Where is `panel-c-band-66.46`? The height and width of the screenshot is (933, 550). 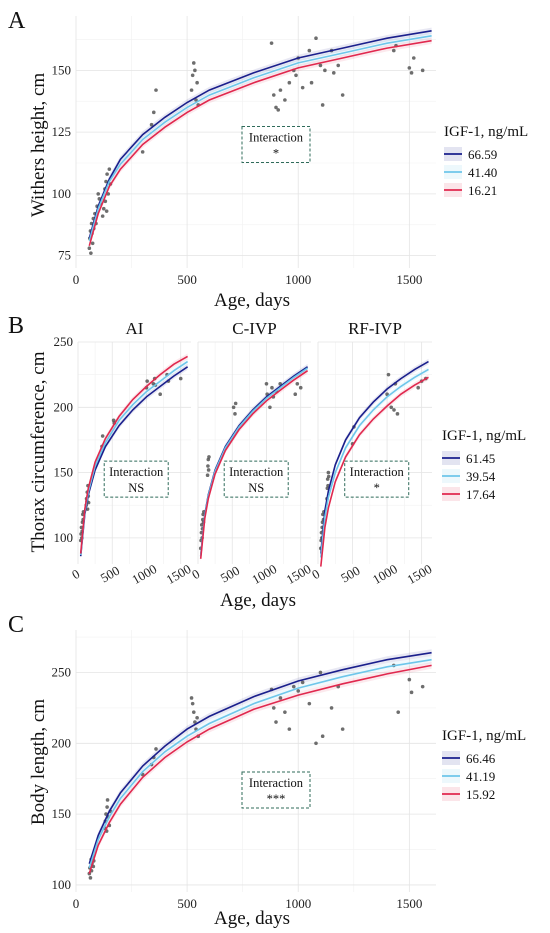 panel-c-band-66.46 is located at coordinates (260, 758).